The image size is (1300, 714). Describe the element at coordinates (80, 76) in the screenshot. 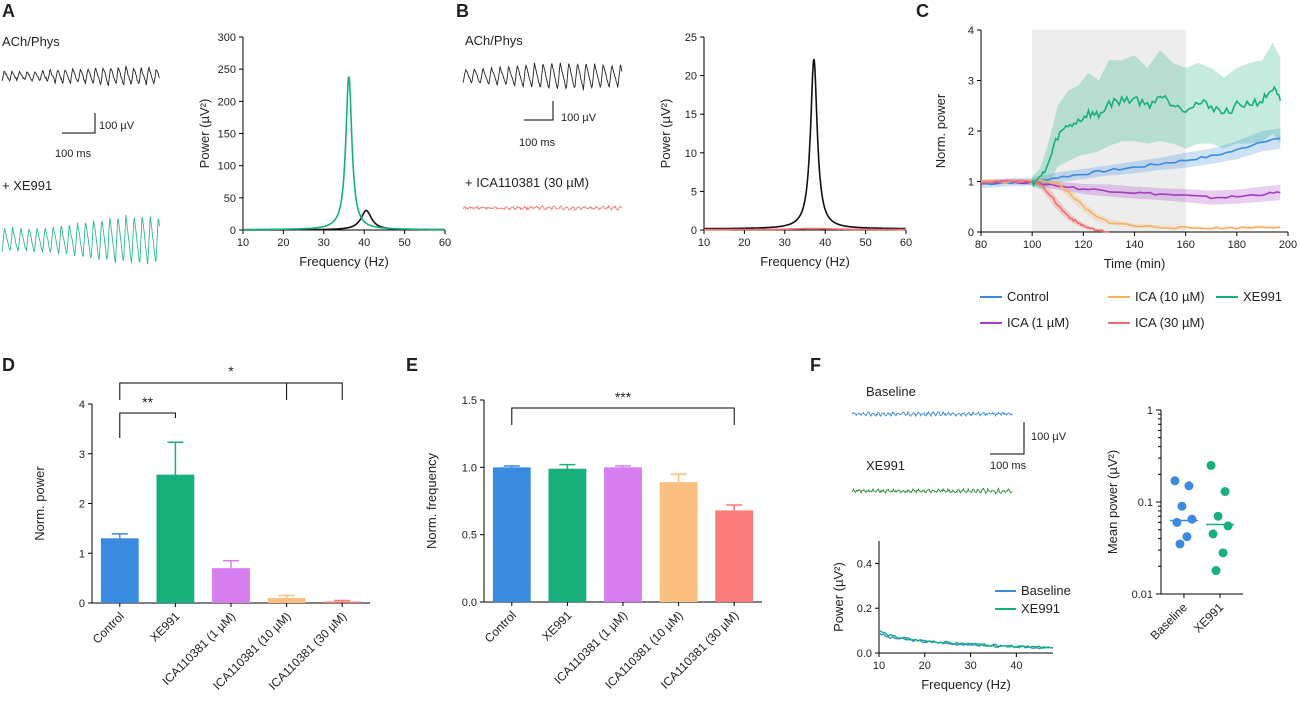

I see `lfp-trace-achphys-a` at that location.